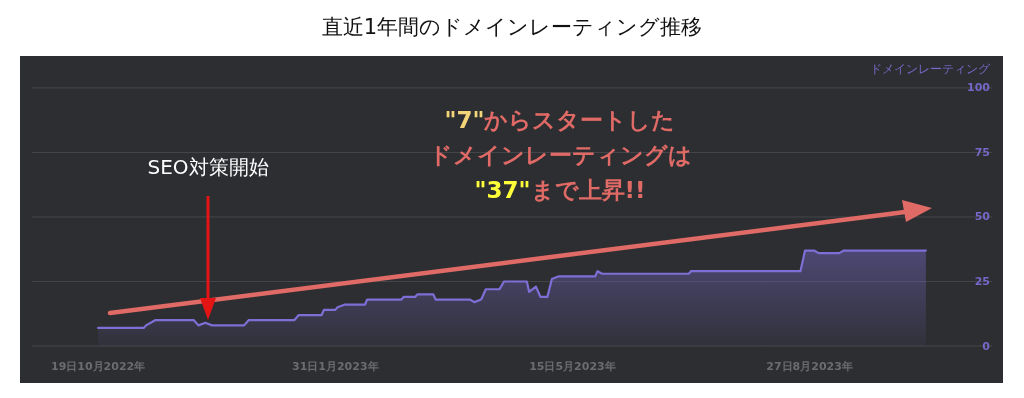 The height and width of the screenshot is (398, 1024). What do you see at coordinates (512, 27) in the screenshot?
I see `chart-title: 直近1年間のドメインレーティング推移` at bounding box center [512, 27].